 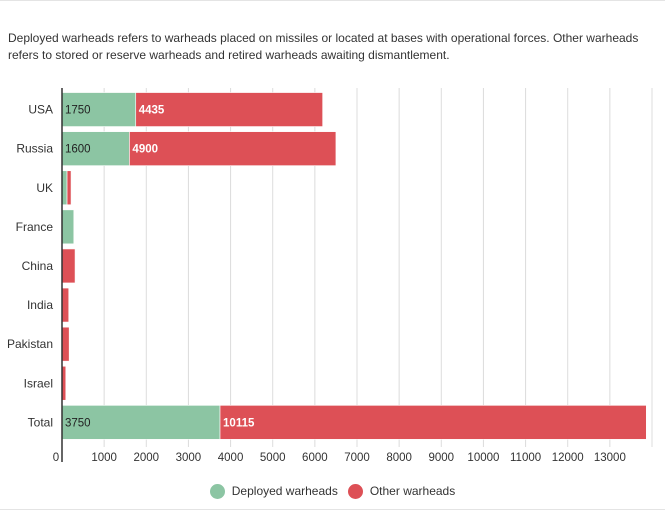 I want to click on x-tick-label: 4000, so click(x=231, y=458).